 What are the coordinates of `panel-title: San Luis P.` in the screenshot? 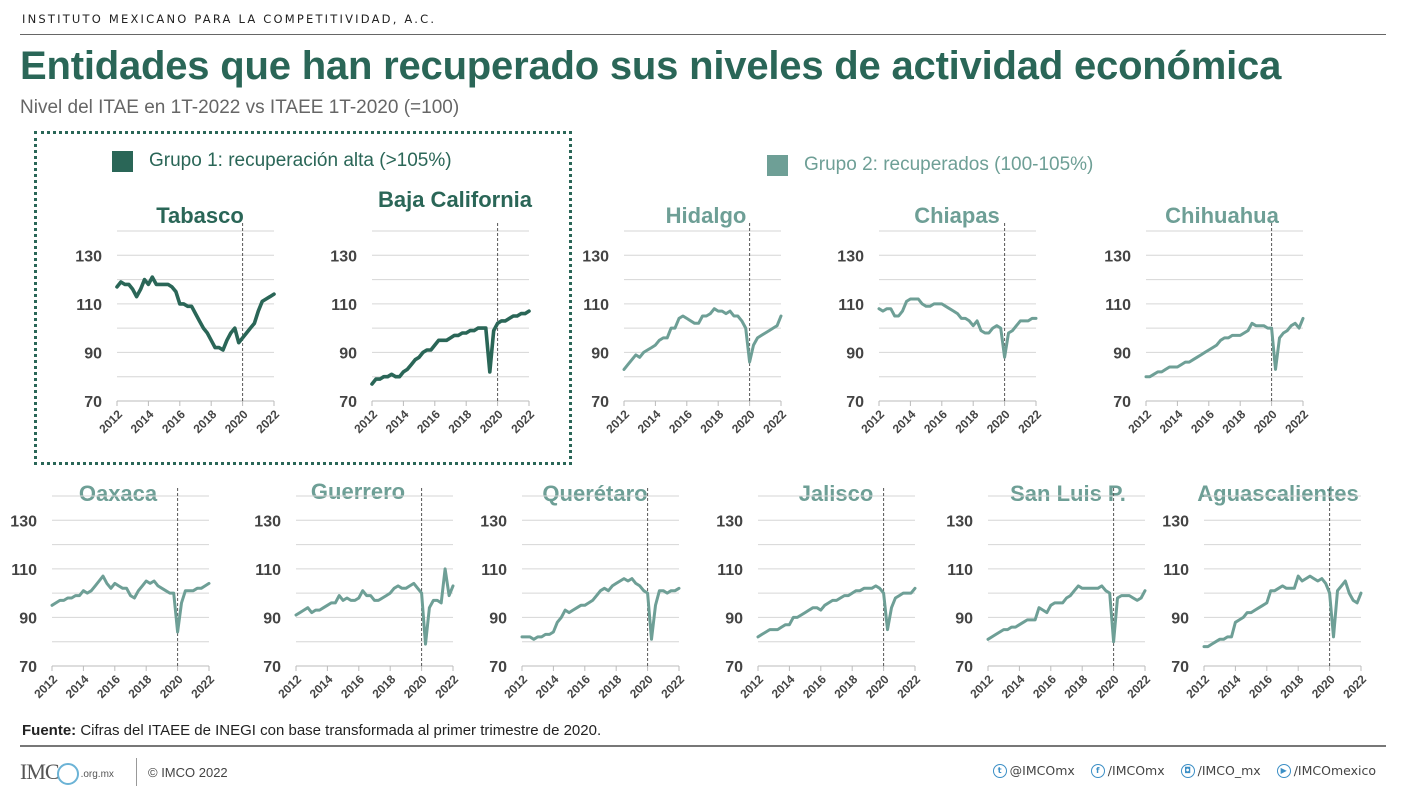 It's located at (1068, 493).